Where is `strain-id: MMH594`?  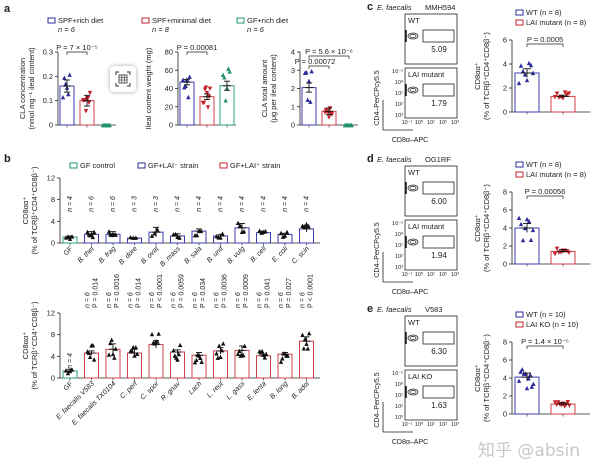 strain-id: MMH594 is located at coordinates (440, 7).